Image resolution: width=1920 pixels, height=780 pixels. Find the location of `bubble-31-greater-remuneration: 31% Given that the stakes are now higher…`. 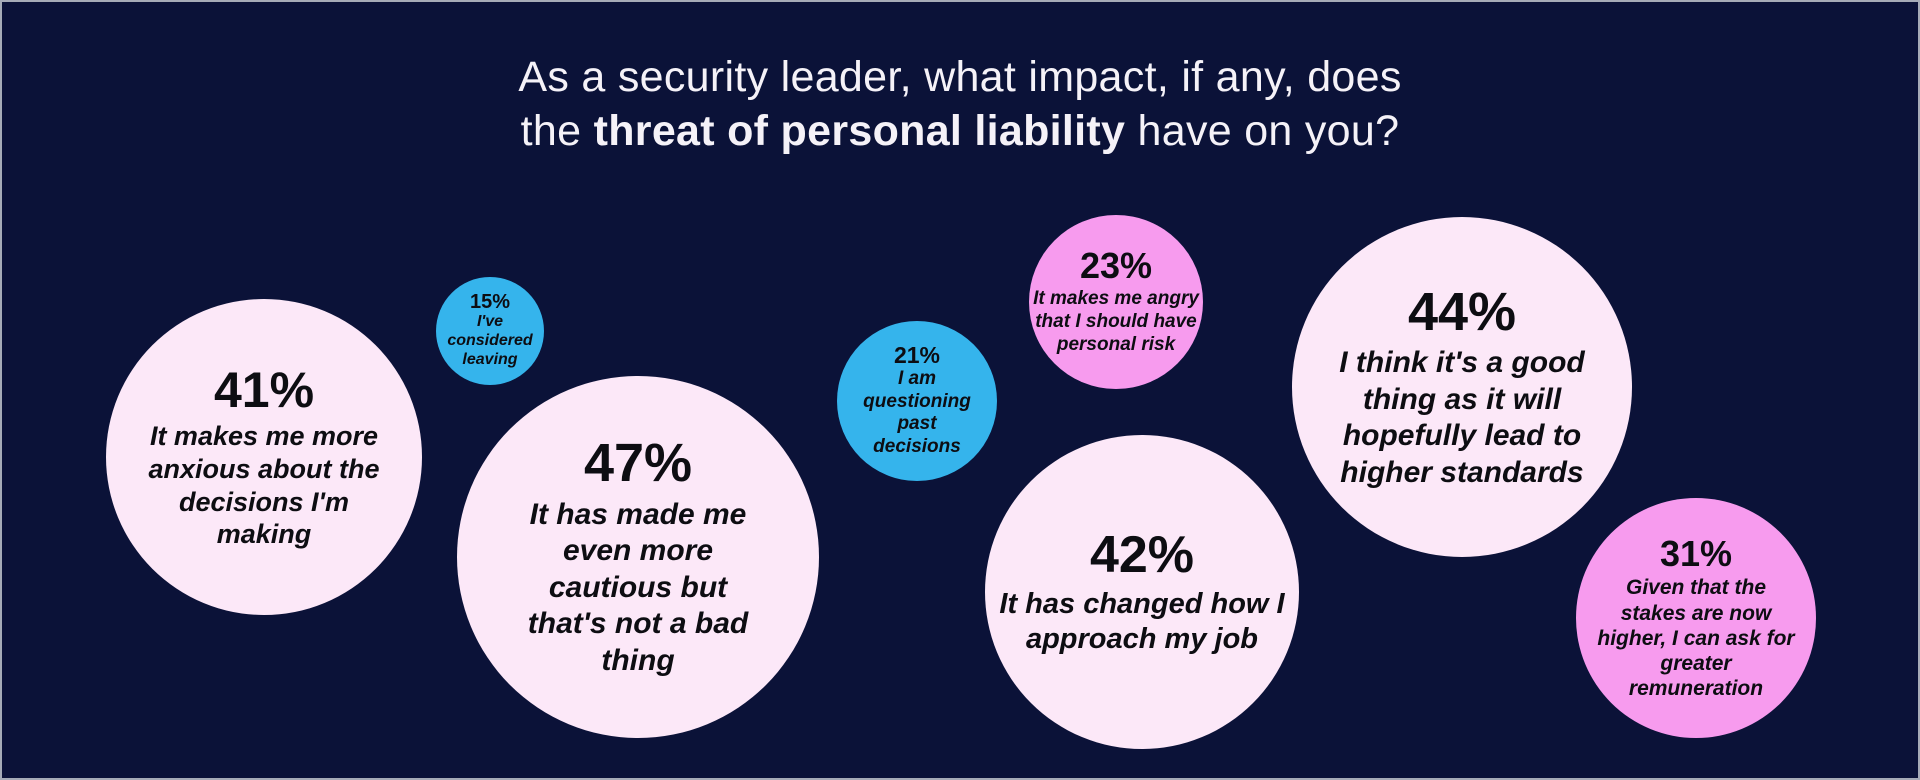

bubble-31-greater-remuneration: 31% Given that the stakes are now higher… is located at coordinates (1696, 618).